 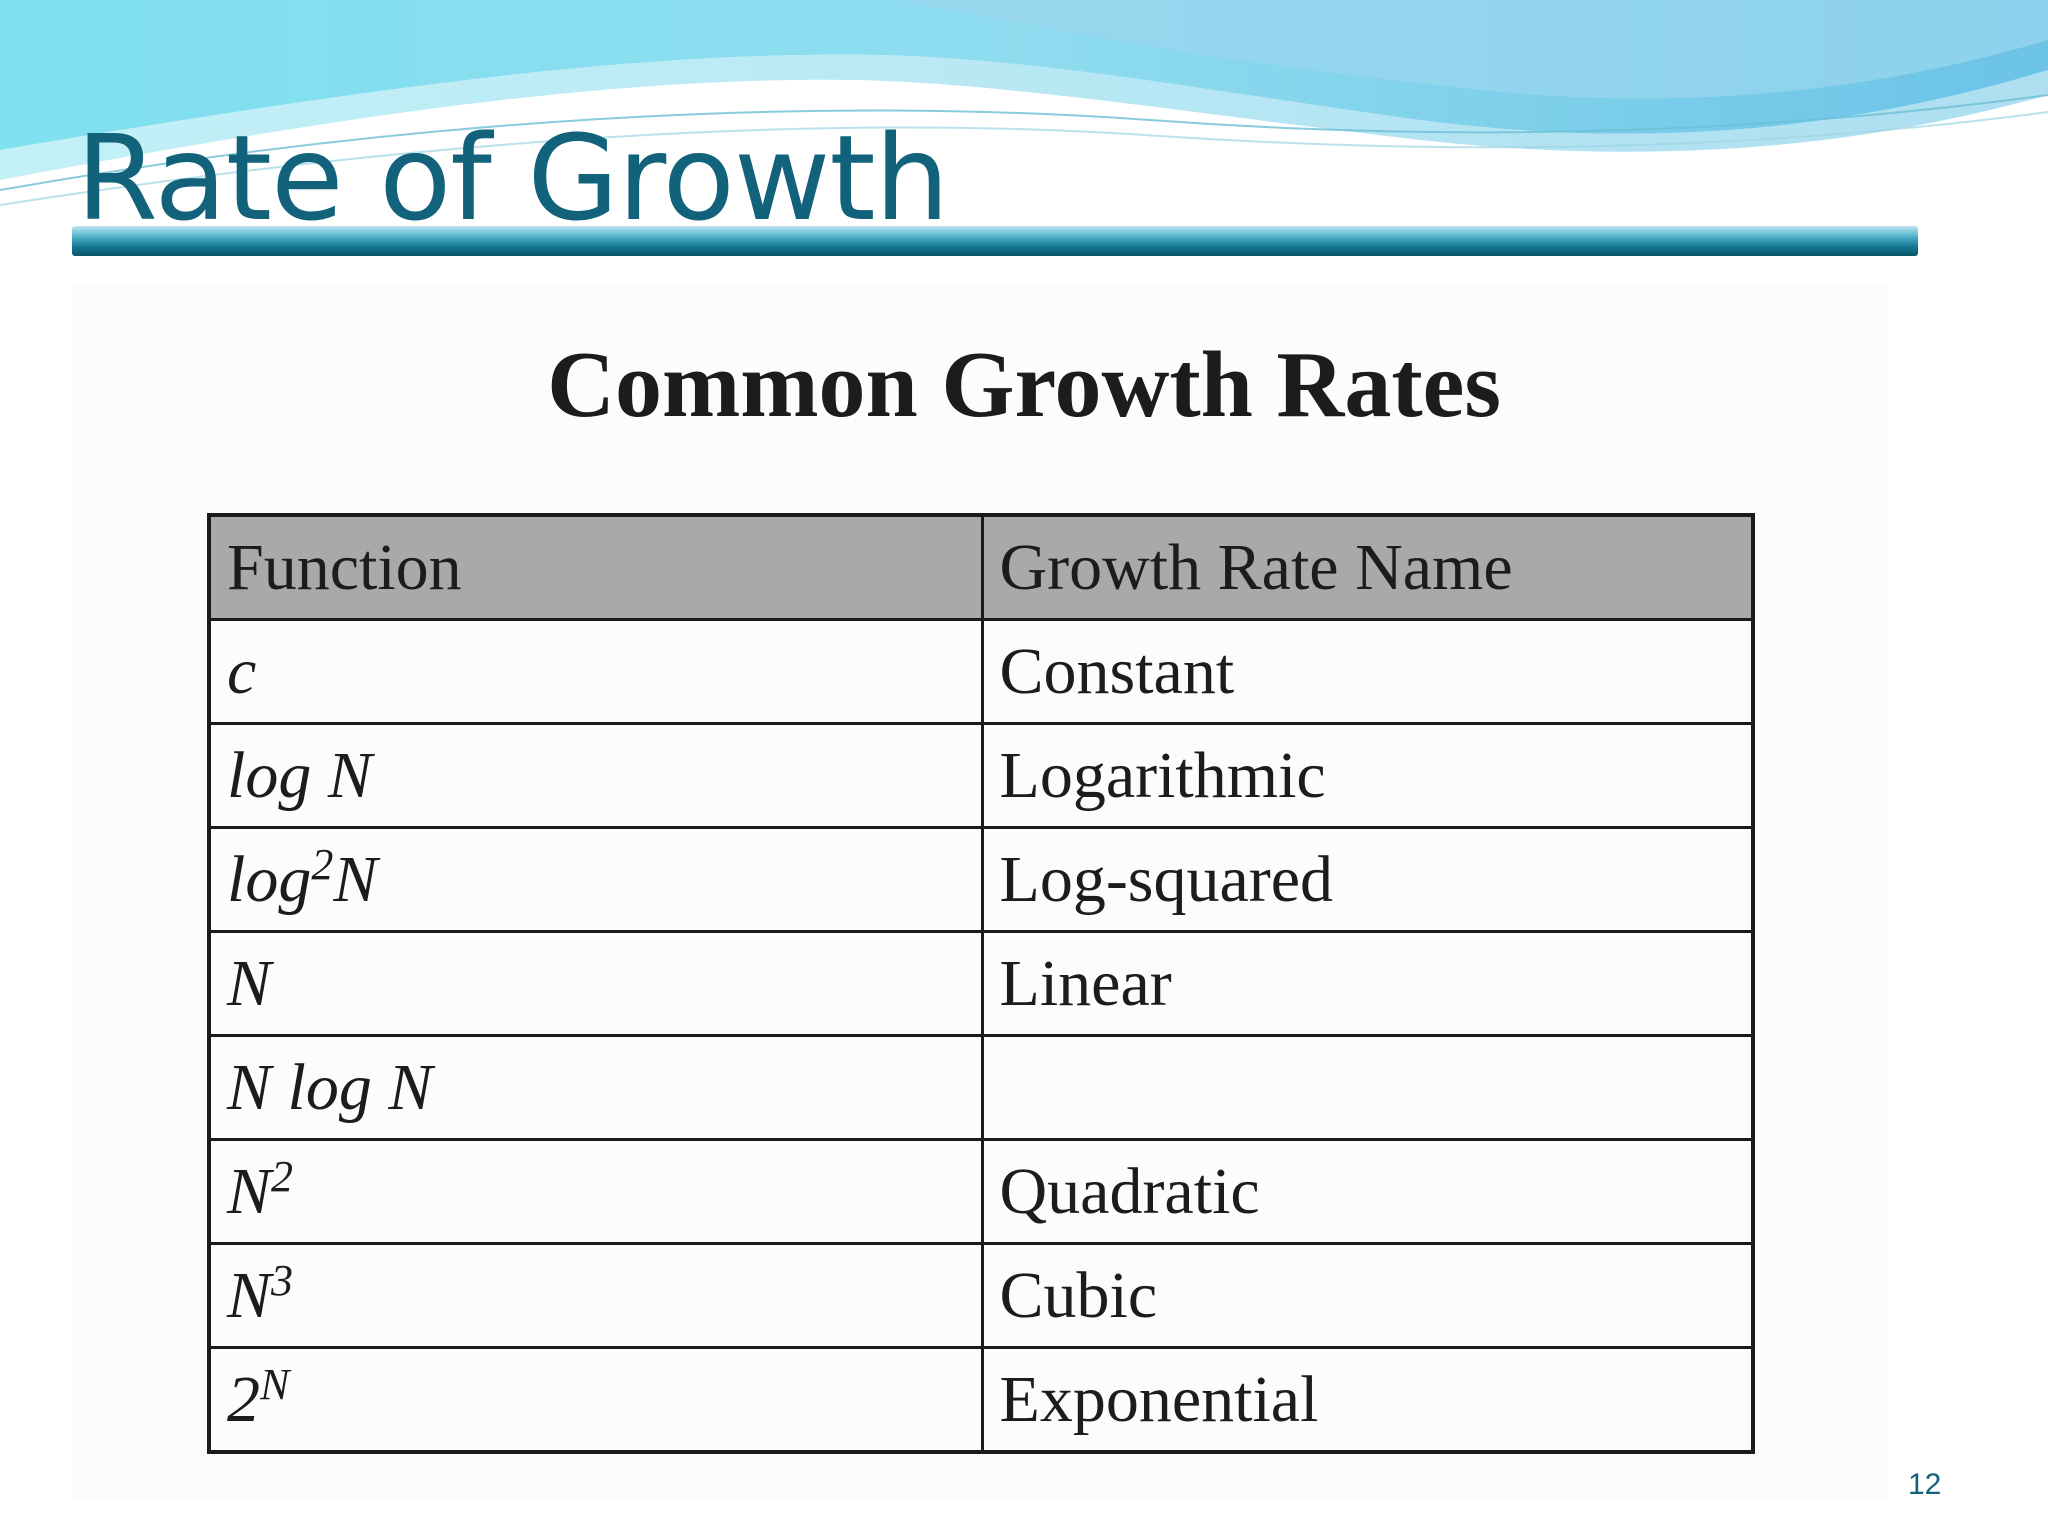 I want to click on slide-title: Rate of Growth, so click(x=512, y=178).